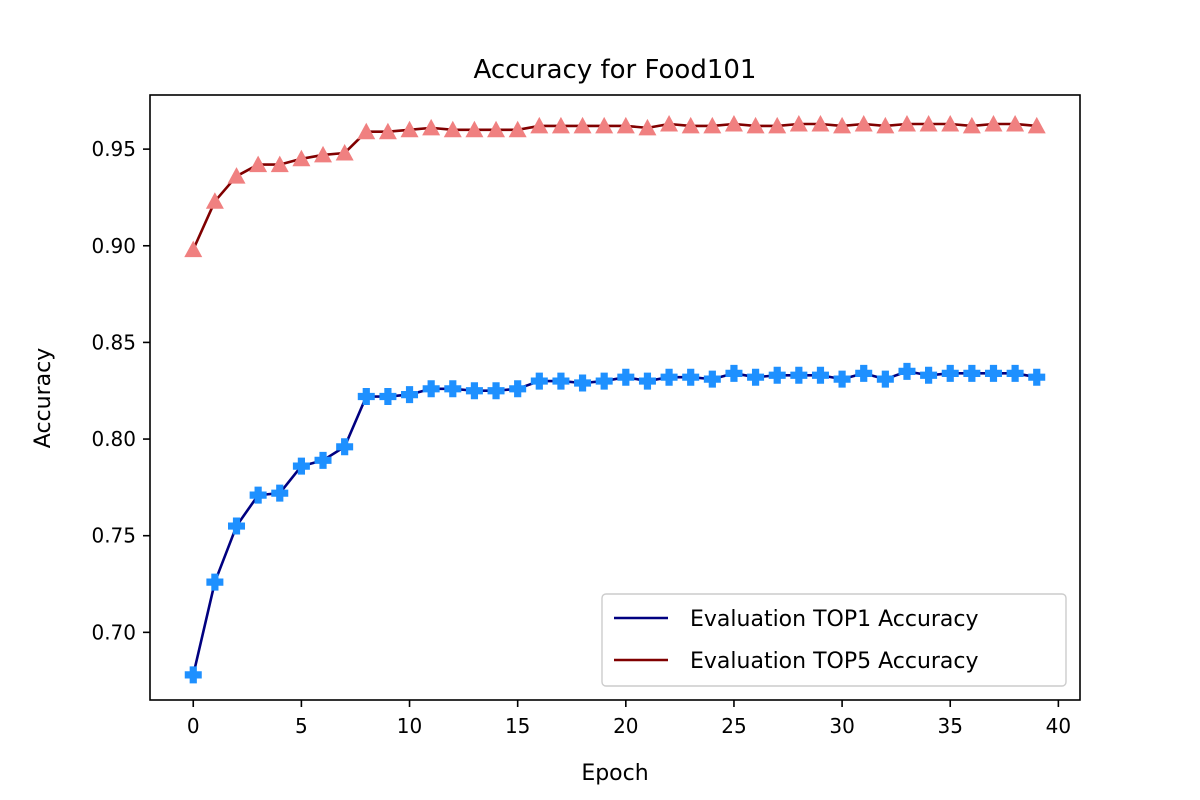 This screenshot has width=1200, height=800. Describe the element at coordinates (409, 726) in the screenshot. I see `x-tick-label: 10` at that location.